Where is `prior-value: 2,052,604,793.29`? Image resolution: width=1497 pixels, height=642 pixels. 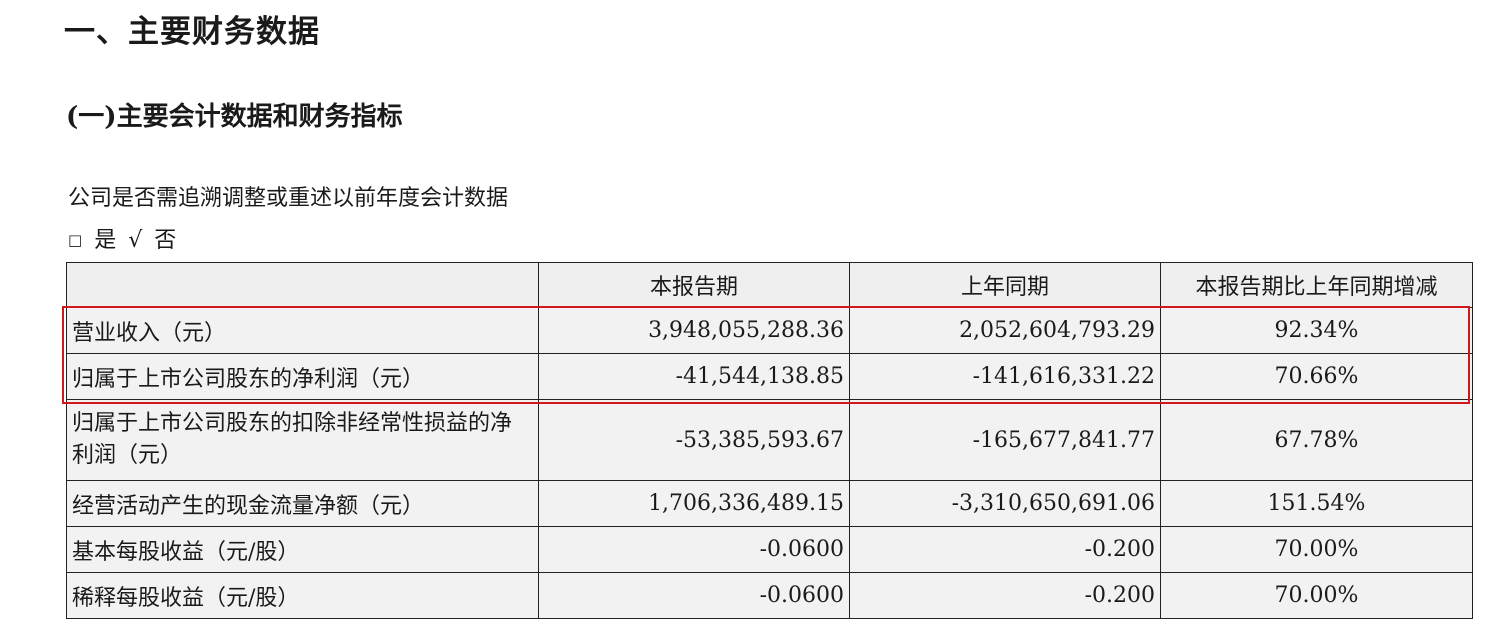
prior-value: 2,052,604,793.29 is located at coordinates (1005, 330).